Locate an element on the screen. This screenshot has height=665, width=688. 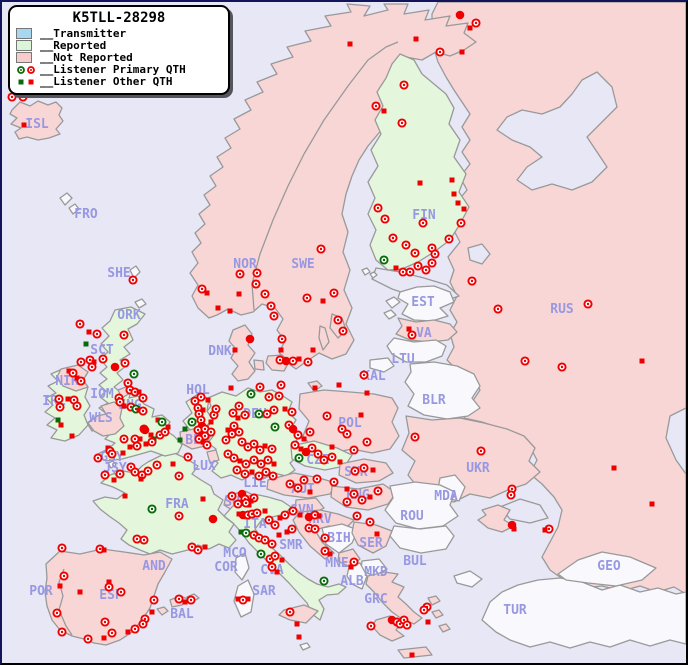
country-label-fra: FRA is located at coordinates (177, 504).